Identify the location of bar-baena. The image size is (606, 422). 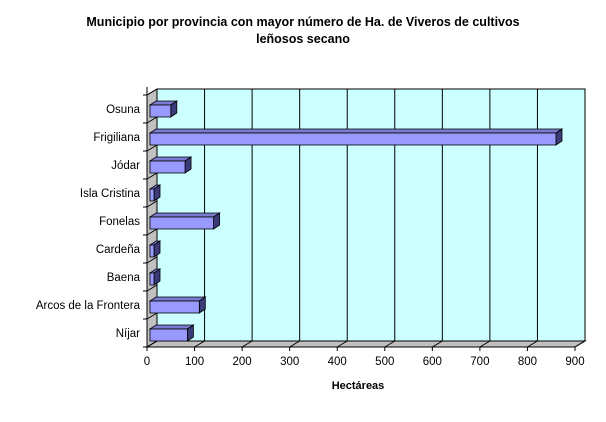
(155, 277).